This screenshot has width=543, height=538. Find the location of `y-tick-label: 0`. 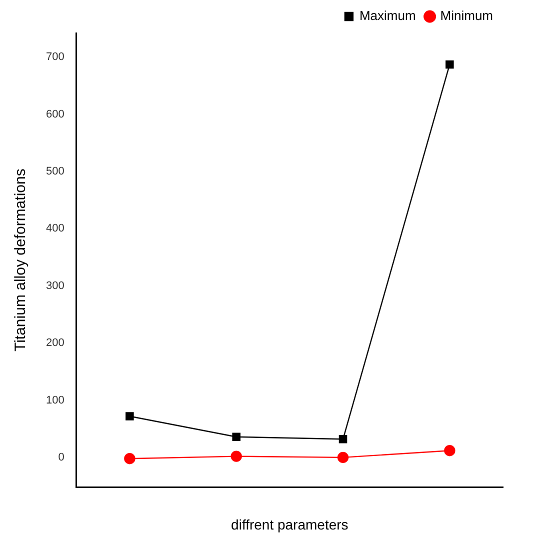

y-tick-label: 0 is located at coordinates (61, 457).